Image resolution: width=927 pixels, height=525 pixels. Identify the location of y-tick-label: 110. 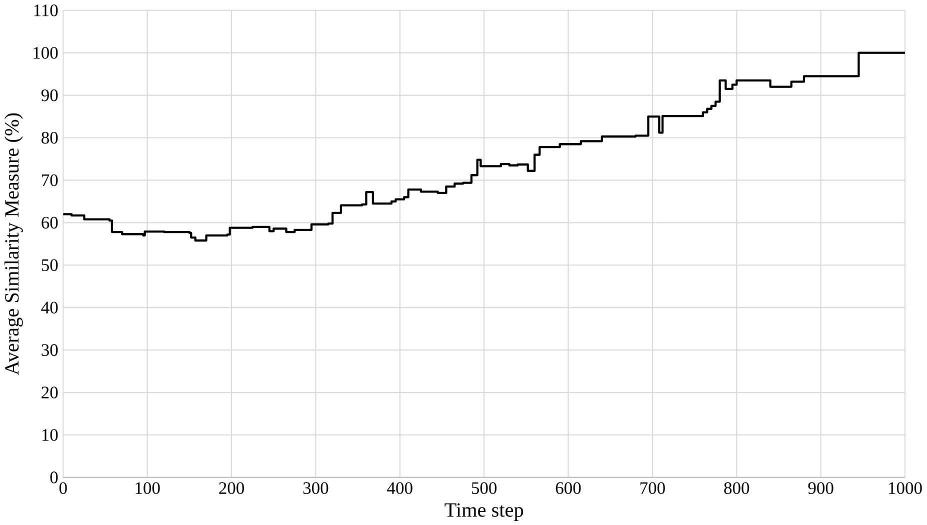
(46, 10).